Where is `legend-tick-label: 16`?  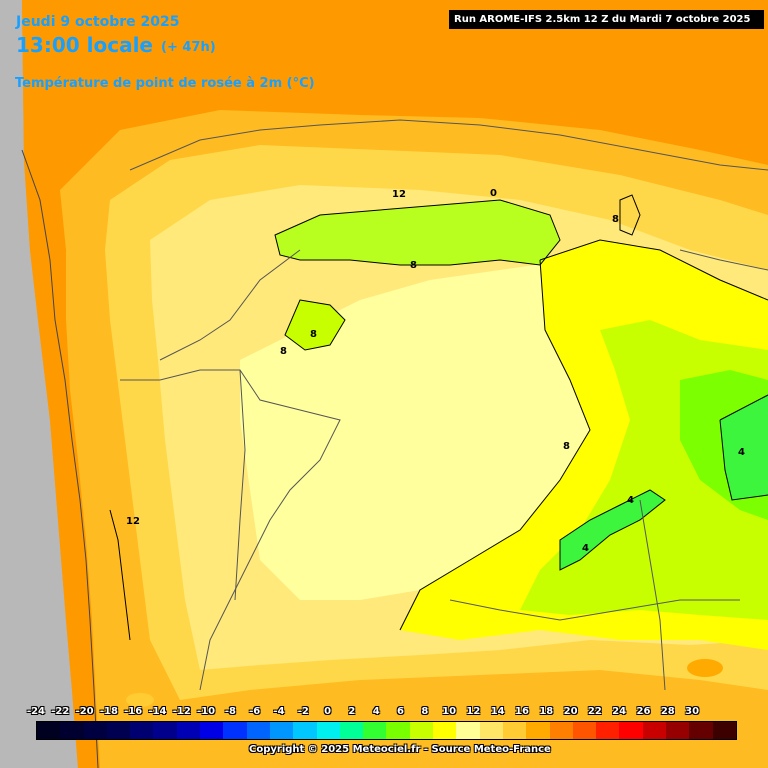 legend-tick-label: 16 is located at coordinates (522, 711).